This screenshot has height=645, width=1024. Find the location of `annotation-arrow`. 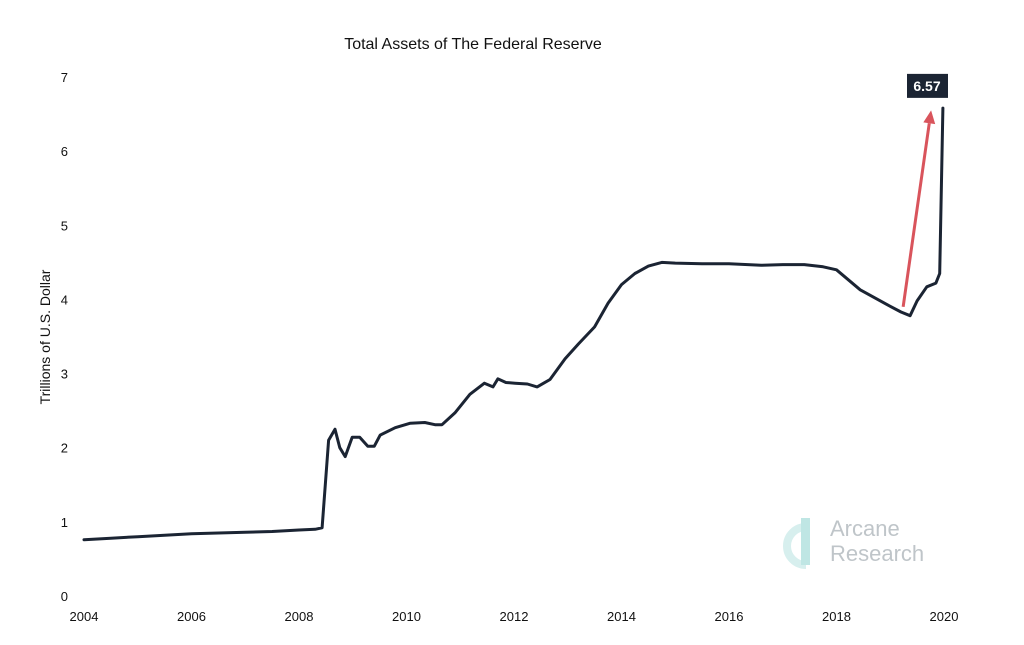

annotation-arrow is located at coordinates (916, 215).